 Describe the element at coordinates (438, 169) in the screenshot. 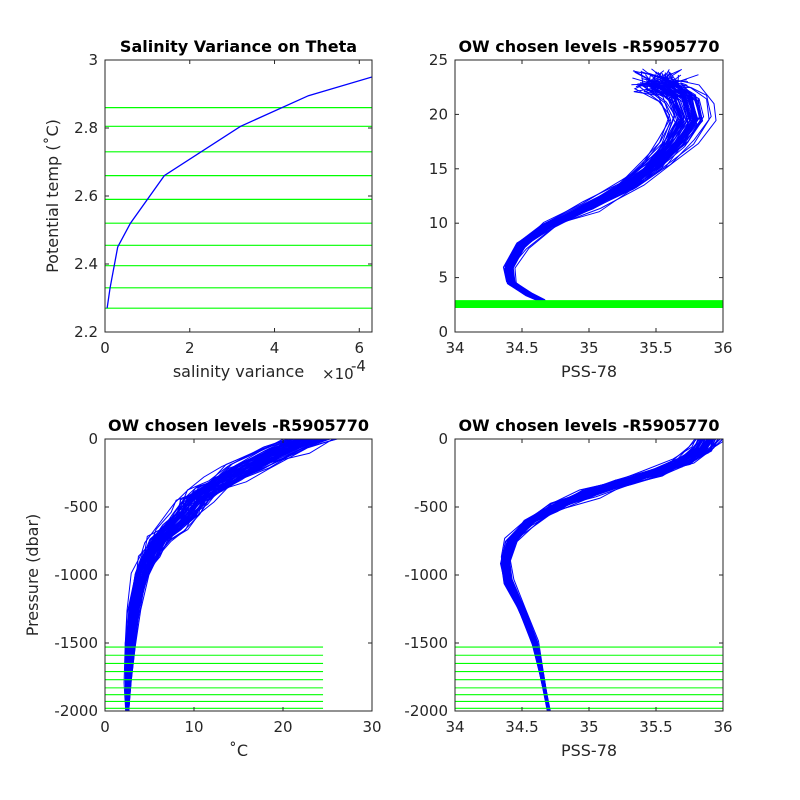

I see `y-tick-label: 15` at that location.